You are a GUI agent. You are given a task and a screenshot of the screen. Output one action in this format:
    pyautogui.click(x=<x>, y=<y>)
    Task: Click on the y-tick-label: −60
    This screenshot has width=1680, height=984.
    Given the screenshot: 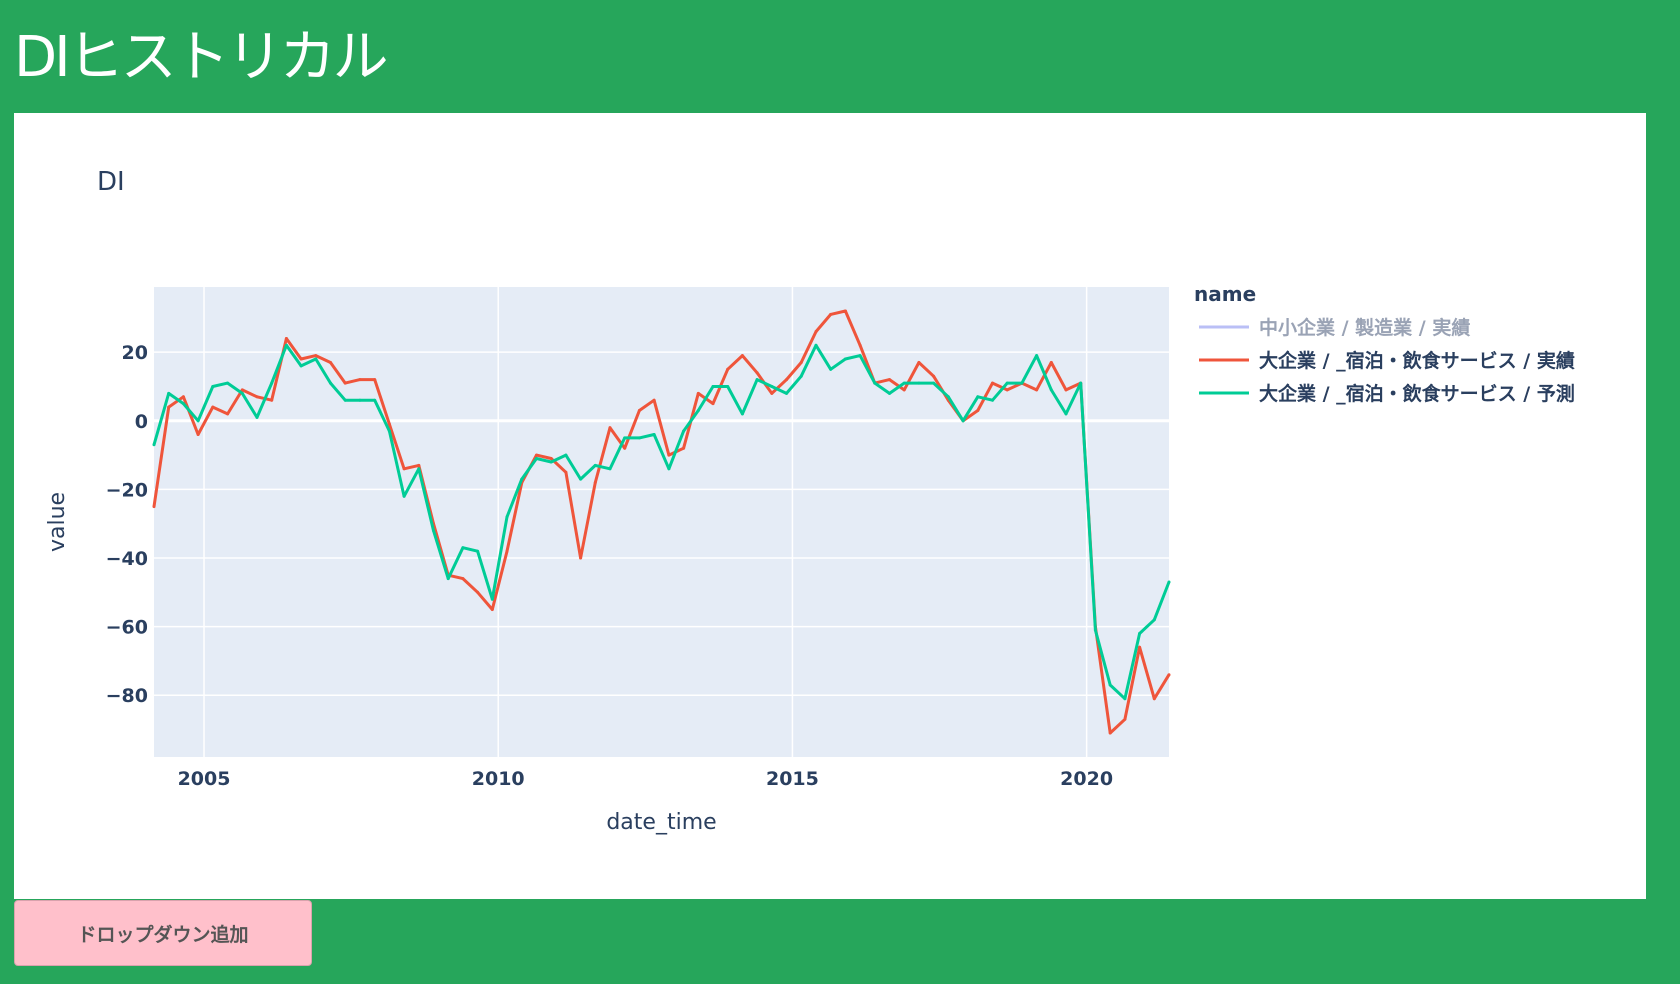 What is the action you would take?
    pyautogui.click(x=127, y=628)
    